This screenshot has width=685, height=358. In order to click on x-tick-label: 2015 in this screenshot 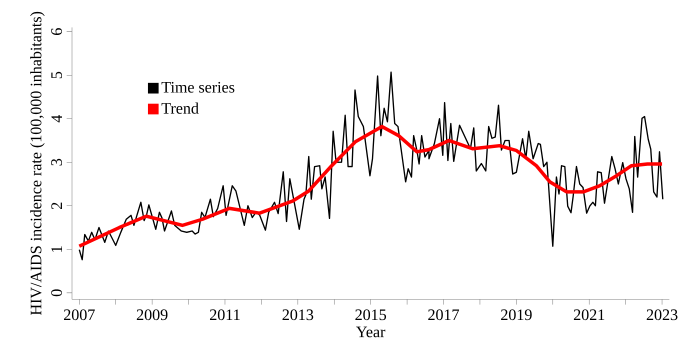, I will do `click(370, 314)`.